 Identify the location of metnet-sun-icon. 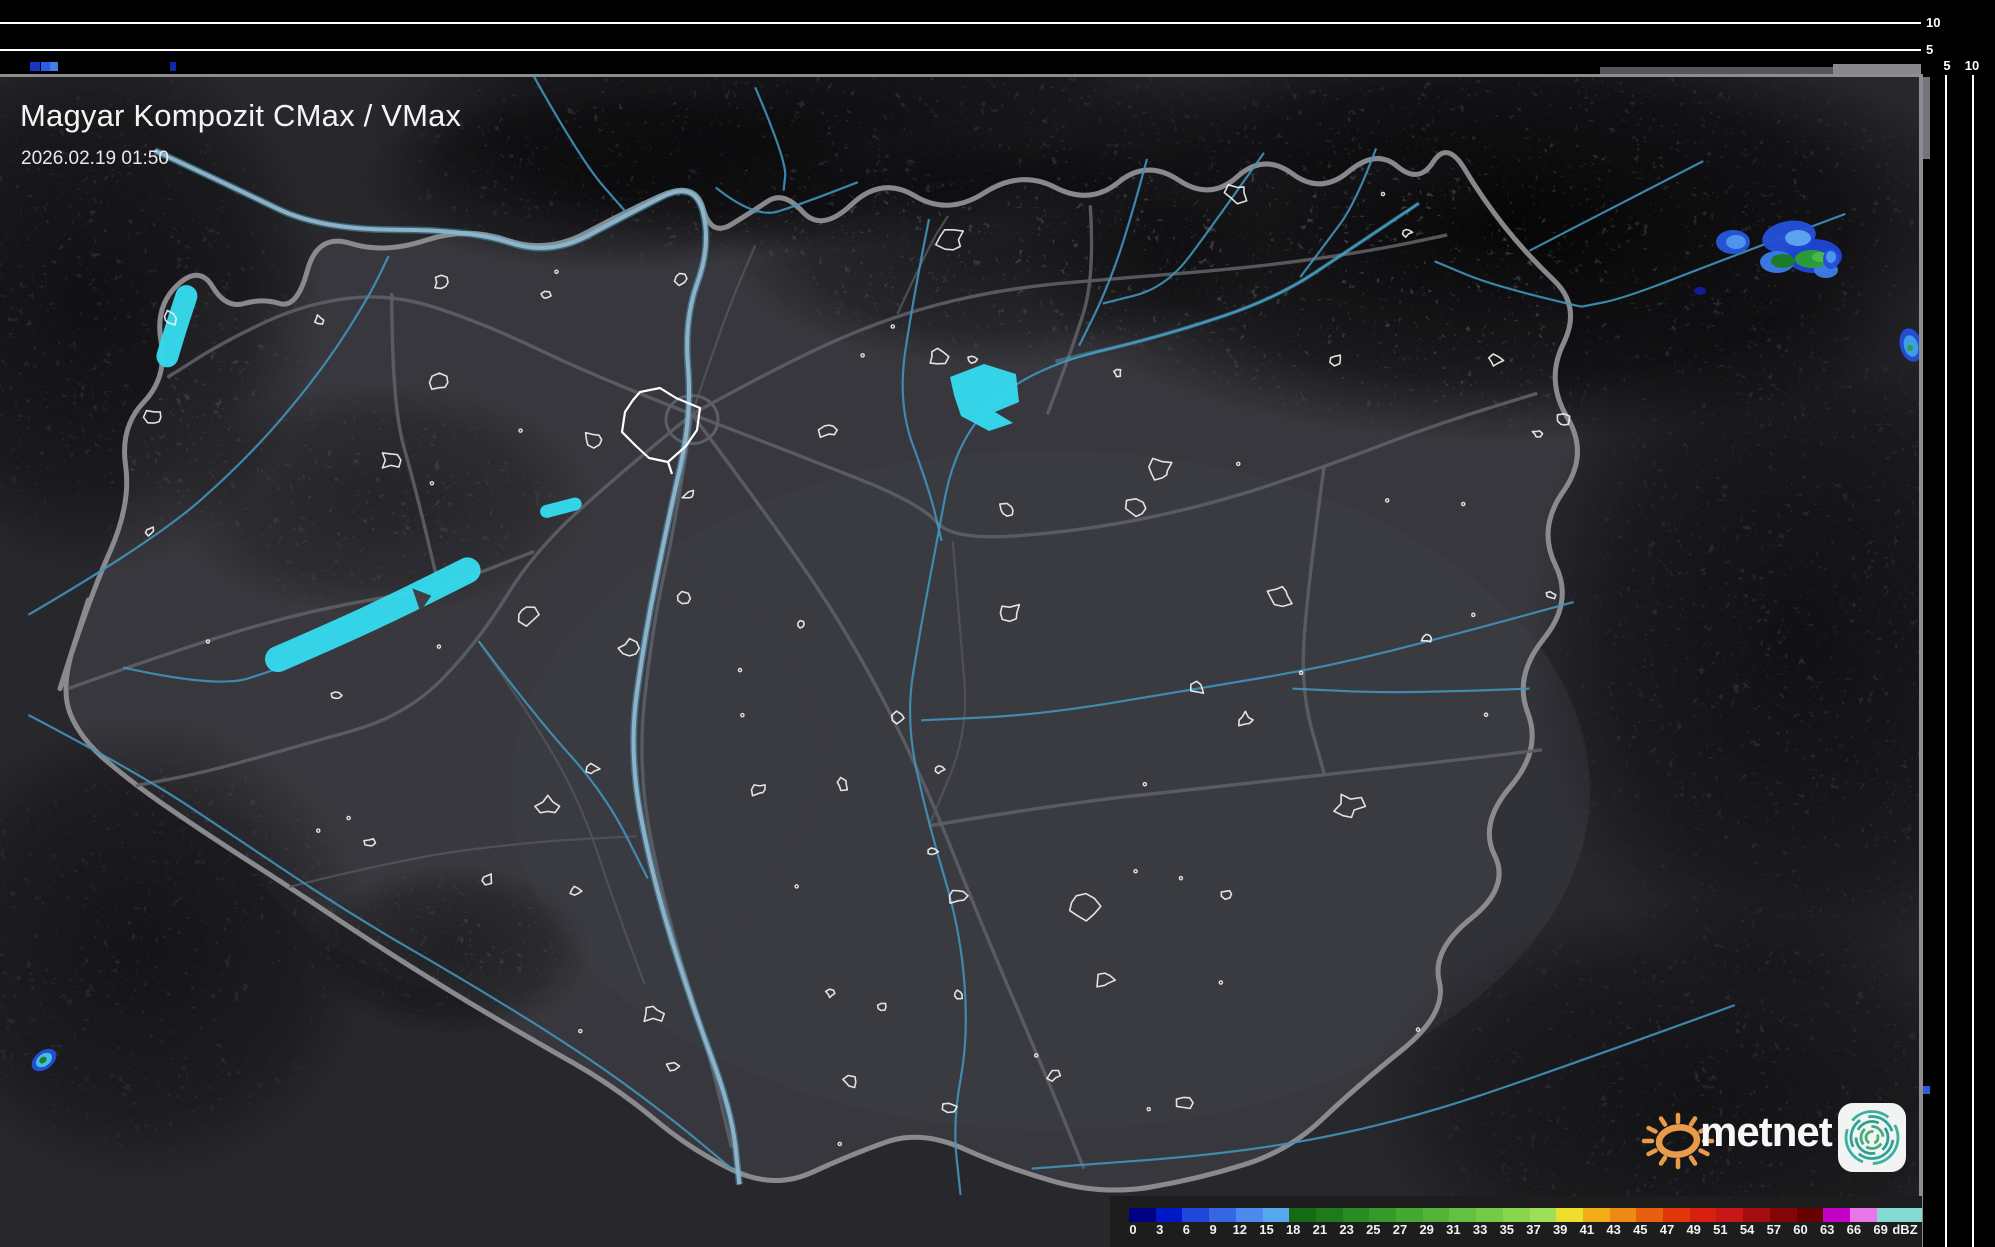
(1678, 1141).